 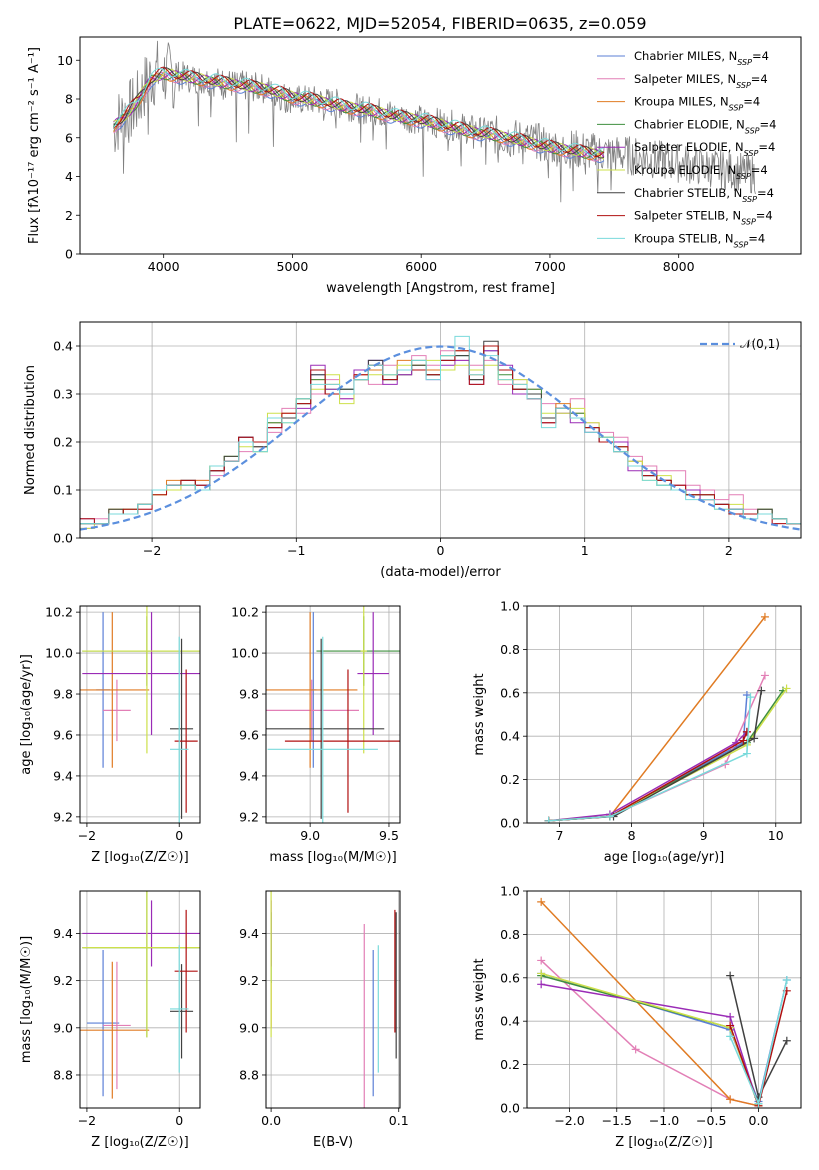 What do you see at coordinates (440, 288) in the screenshot?
I see `x-axis-label: wavelength [Angstrom, rest frame]` at bounding box center [440, 288].